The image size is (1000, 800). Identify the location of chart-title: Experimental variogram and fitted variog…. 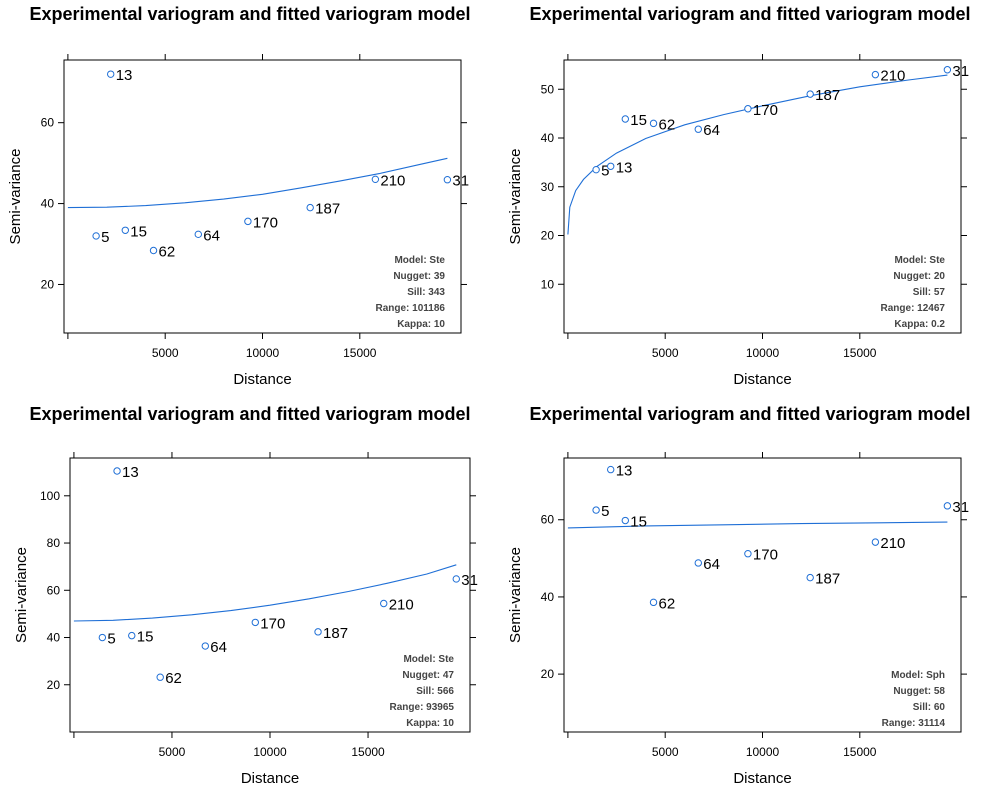
(250, 14).